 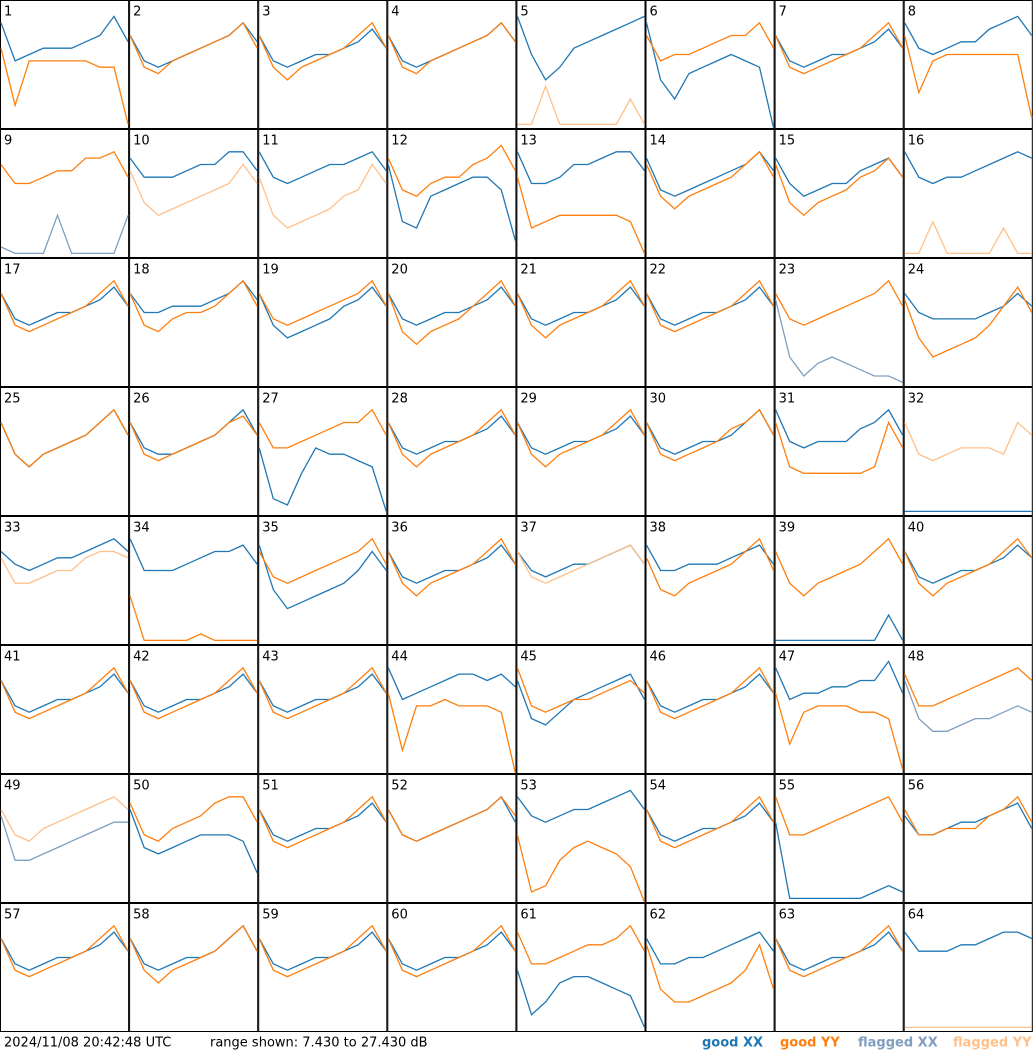 What do you see at coordinates (12, 786) in the screenshot?
I see `panel-label: 49` at bounding box center [12, 786].